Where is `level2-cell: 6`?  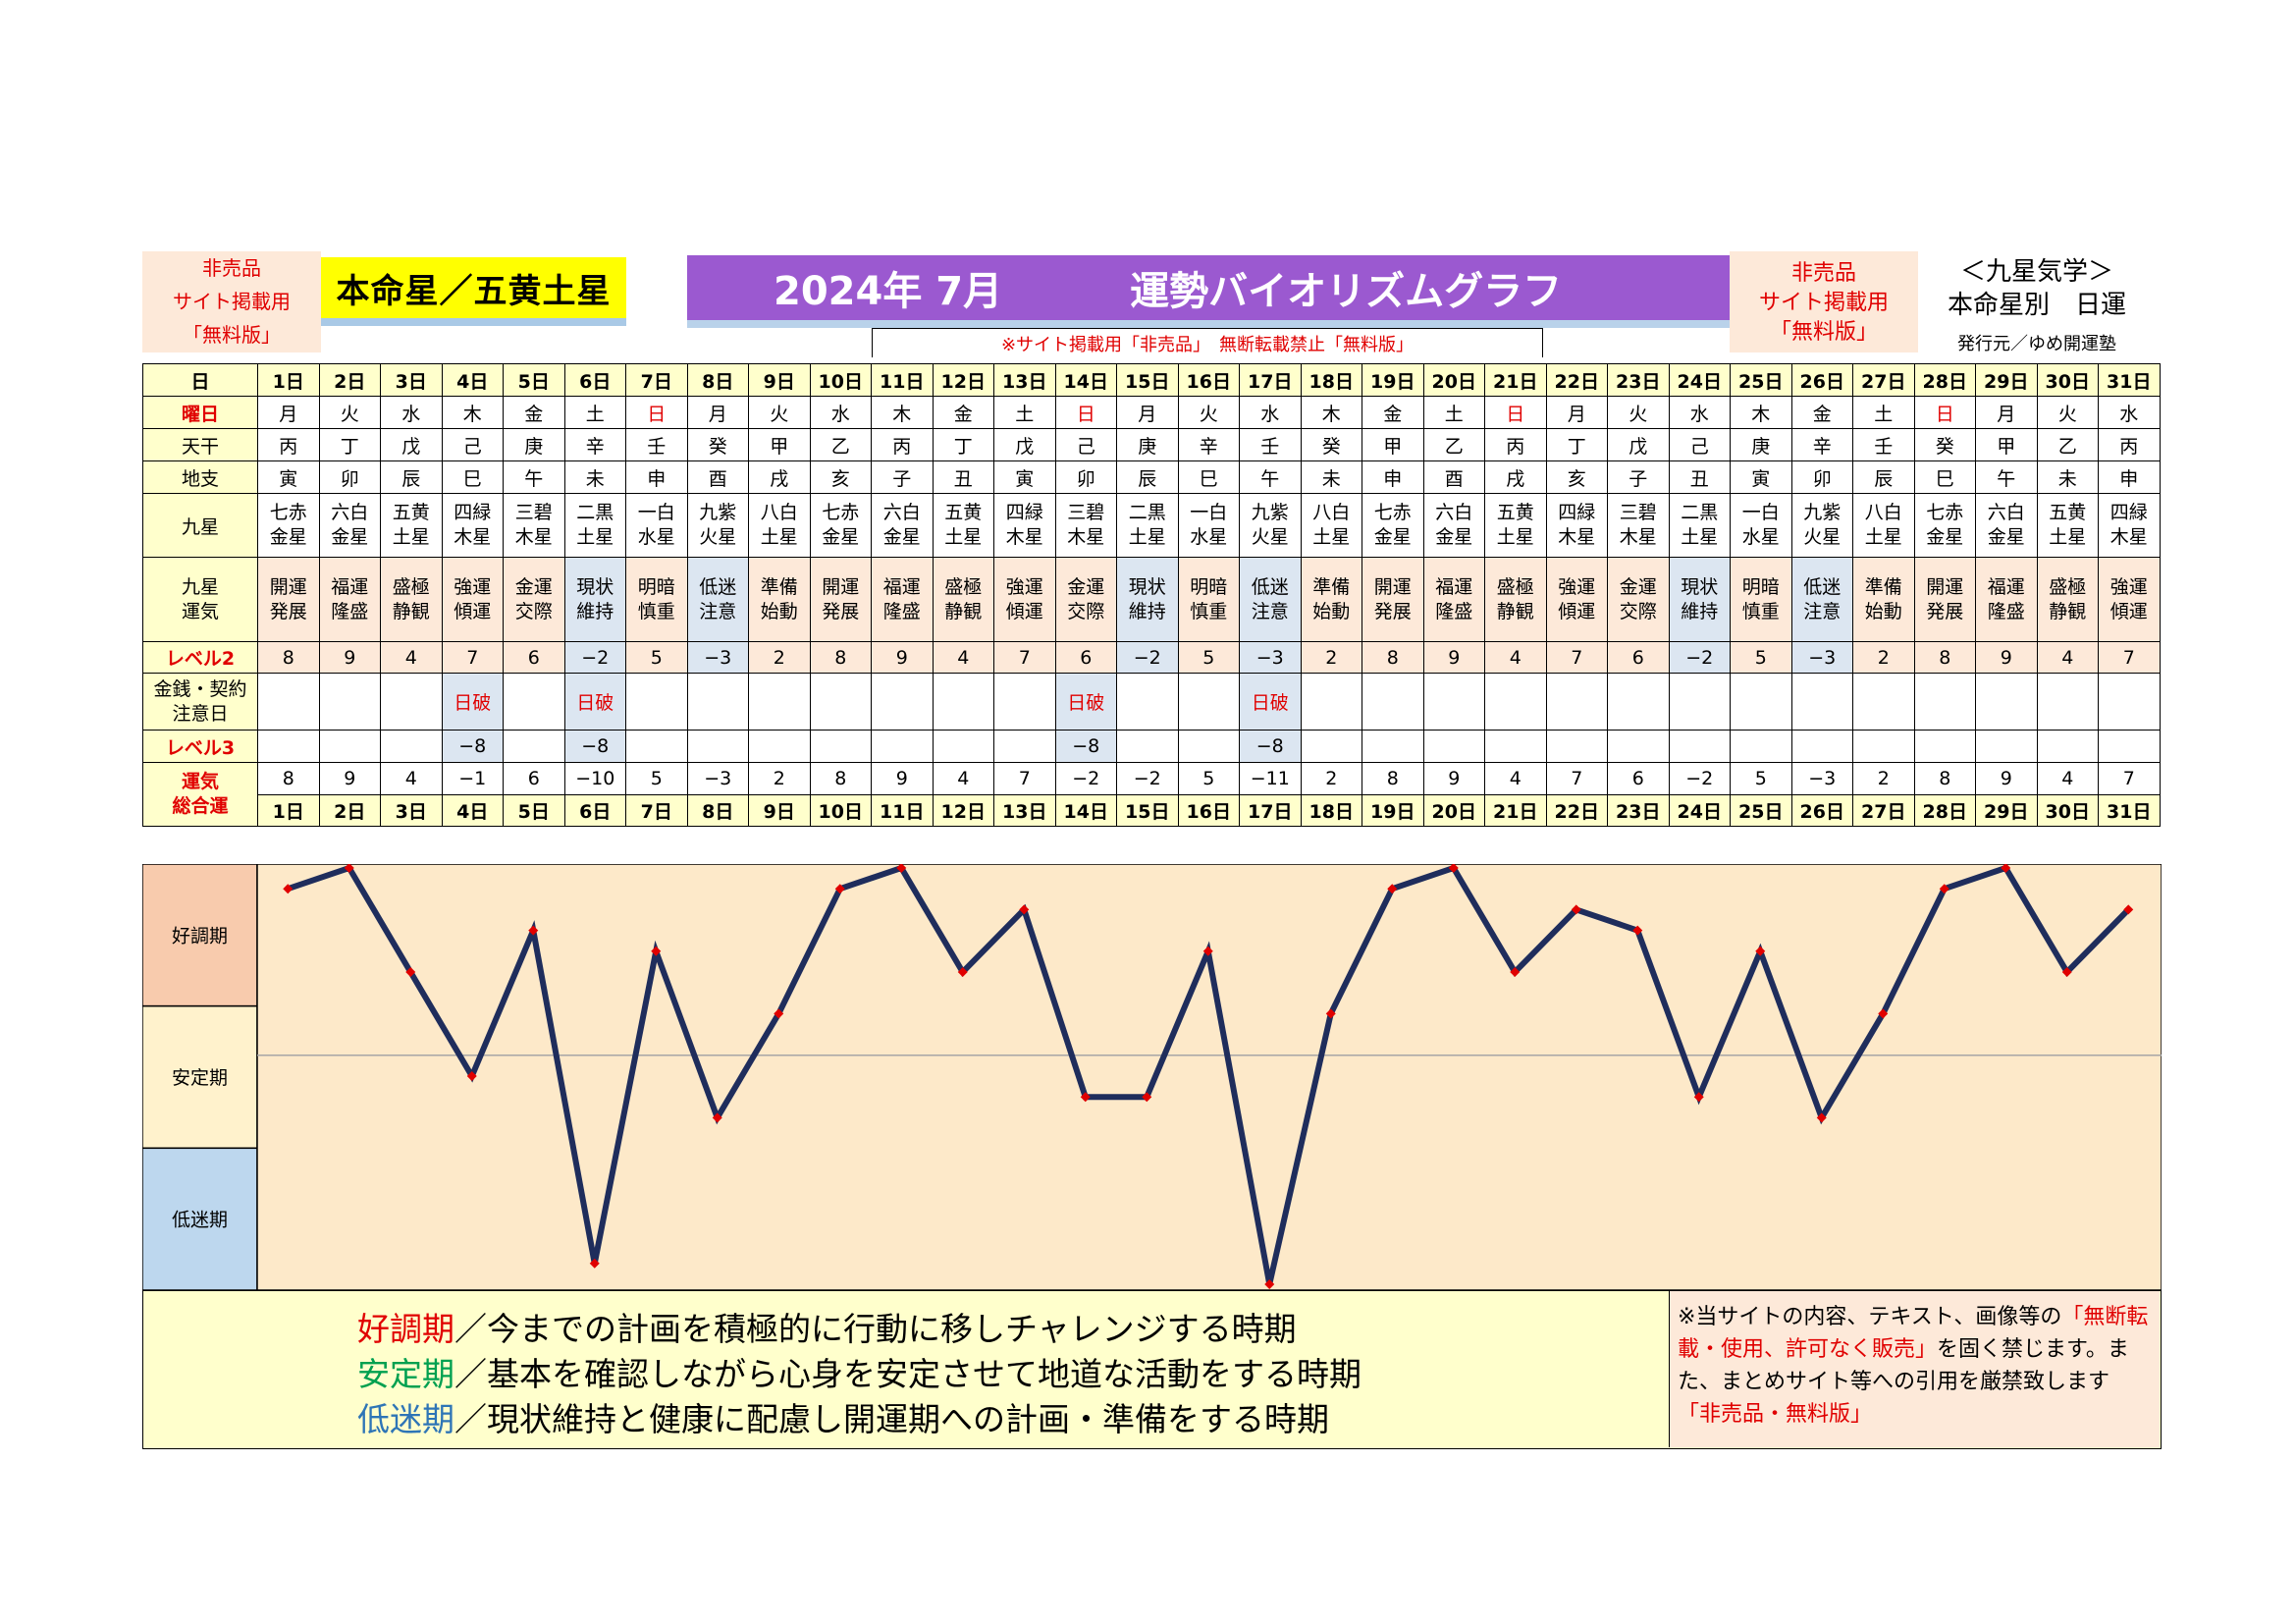
level2-cell: 6 is located at coordinates (1638, 657).